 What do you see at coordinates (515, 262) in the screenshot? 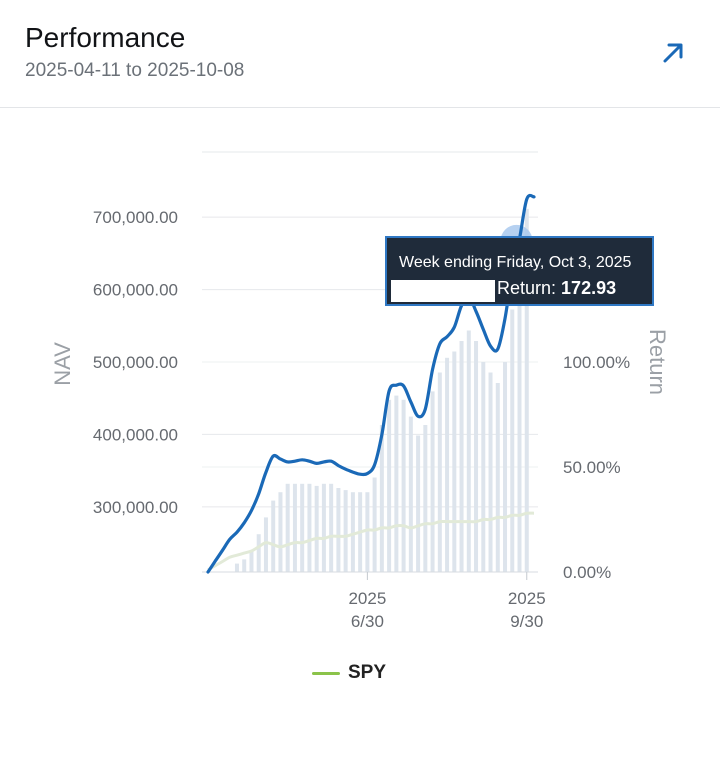
I see `tooltip-heading: Week ending Friday, Oct 3, 2025` at bounding box center [515, 262].